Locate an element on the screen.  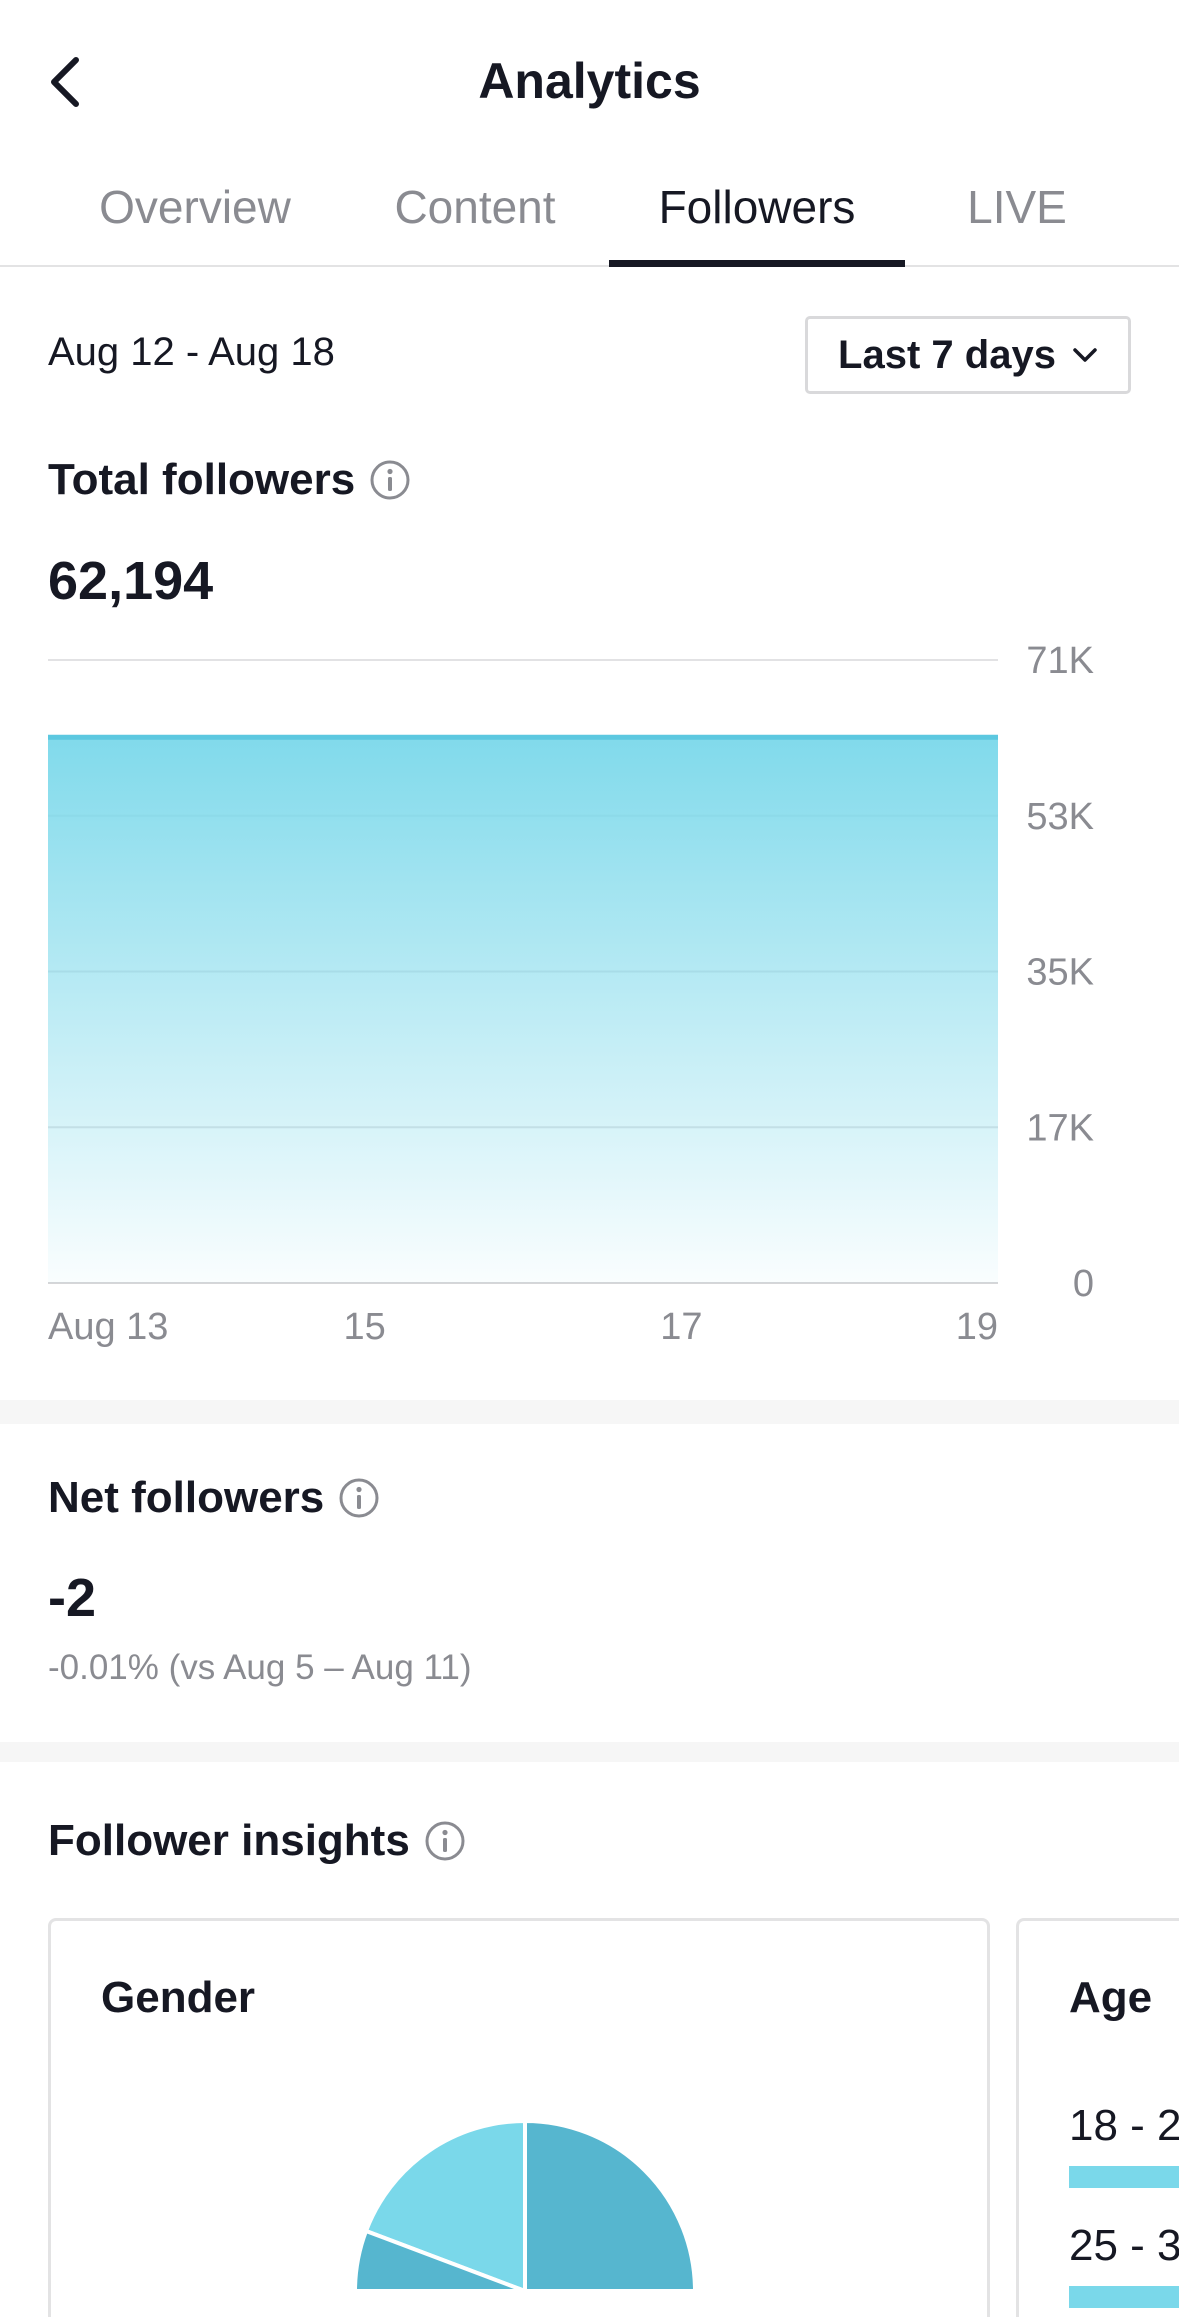
header: Analytics is located at coordinates (589, 80).